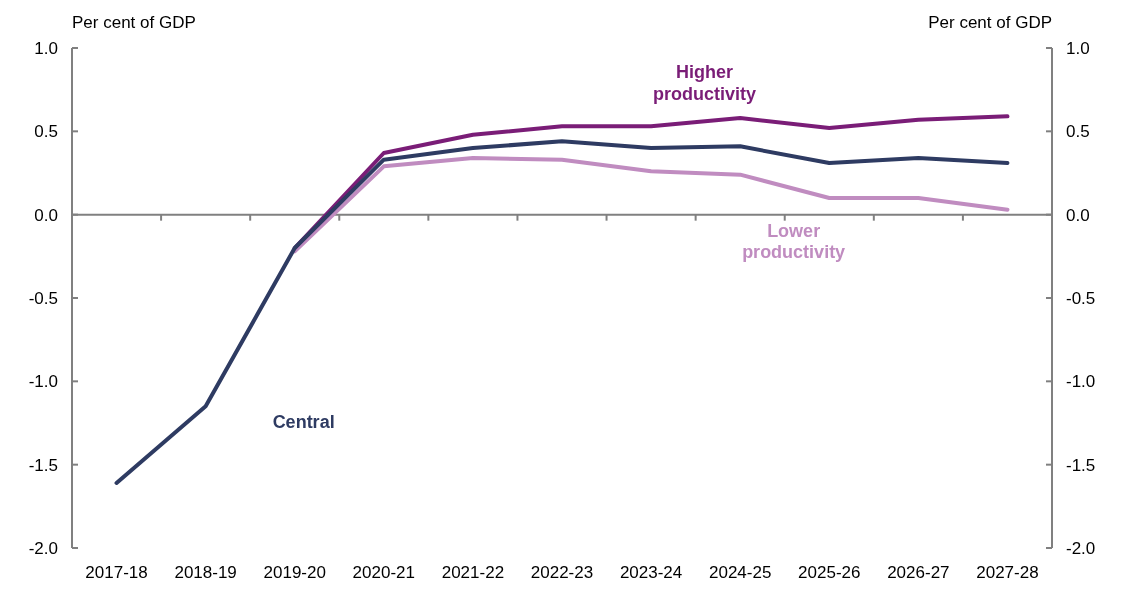 The width and height of the screenshot is (1124, 594). What do you see at coordinates (1078, 132) in the screenshot?
I see `y2-tick-label: 0.5` at bounding box center [1078, 132].